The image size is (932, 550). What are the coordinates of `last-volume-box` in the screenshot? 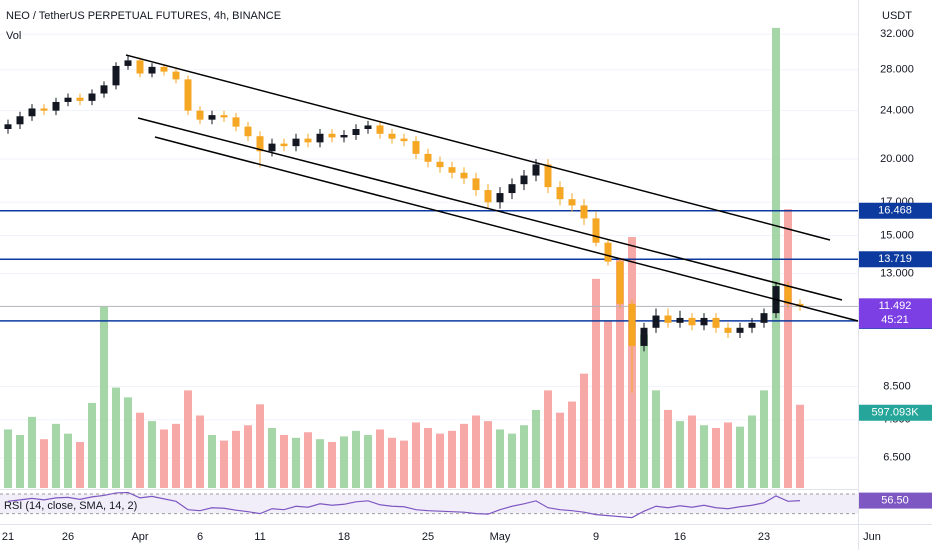 It's located at (895, 412).